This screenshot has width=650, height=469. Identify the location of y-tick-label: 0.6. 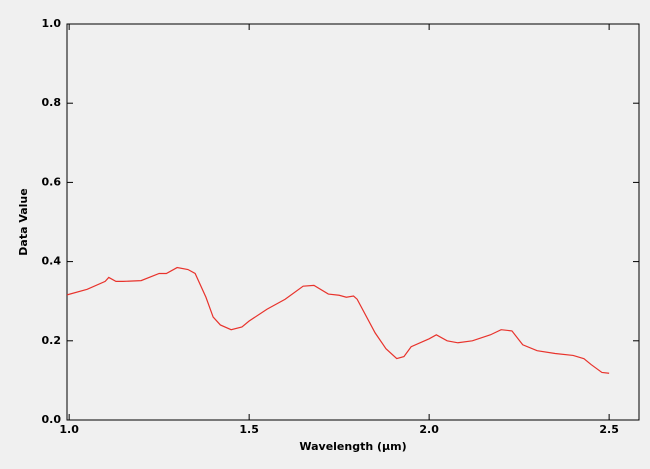
(52, 181).